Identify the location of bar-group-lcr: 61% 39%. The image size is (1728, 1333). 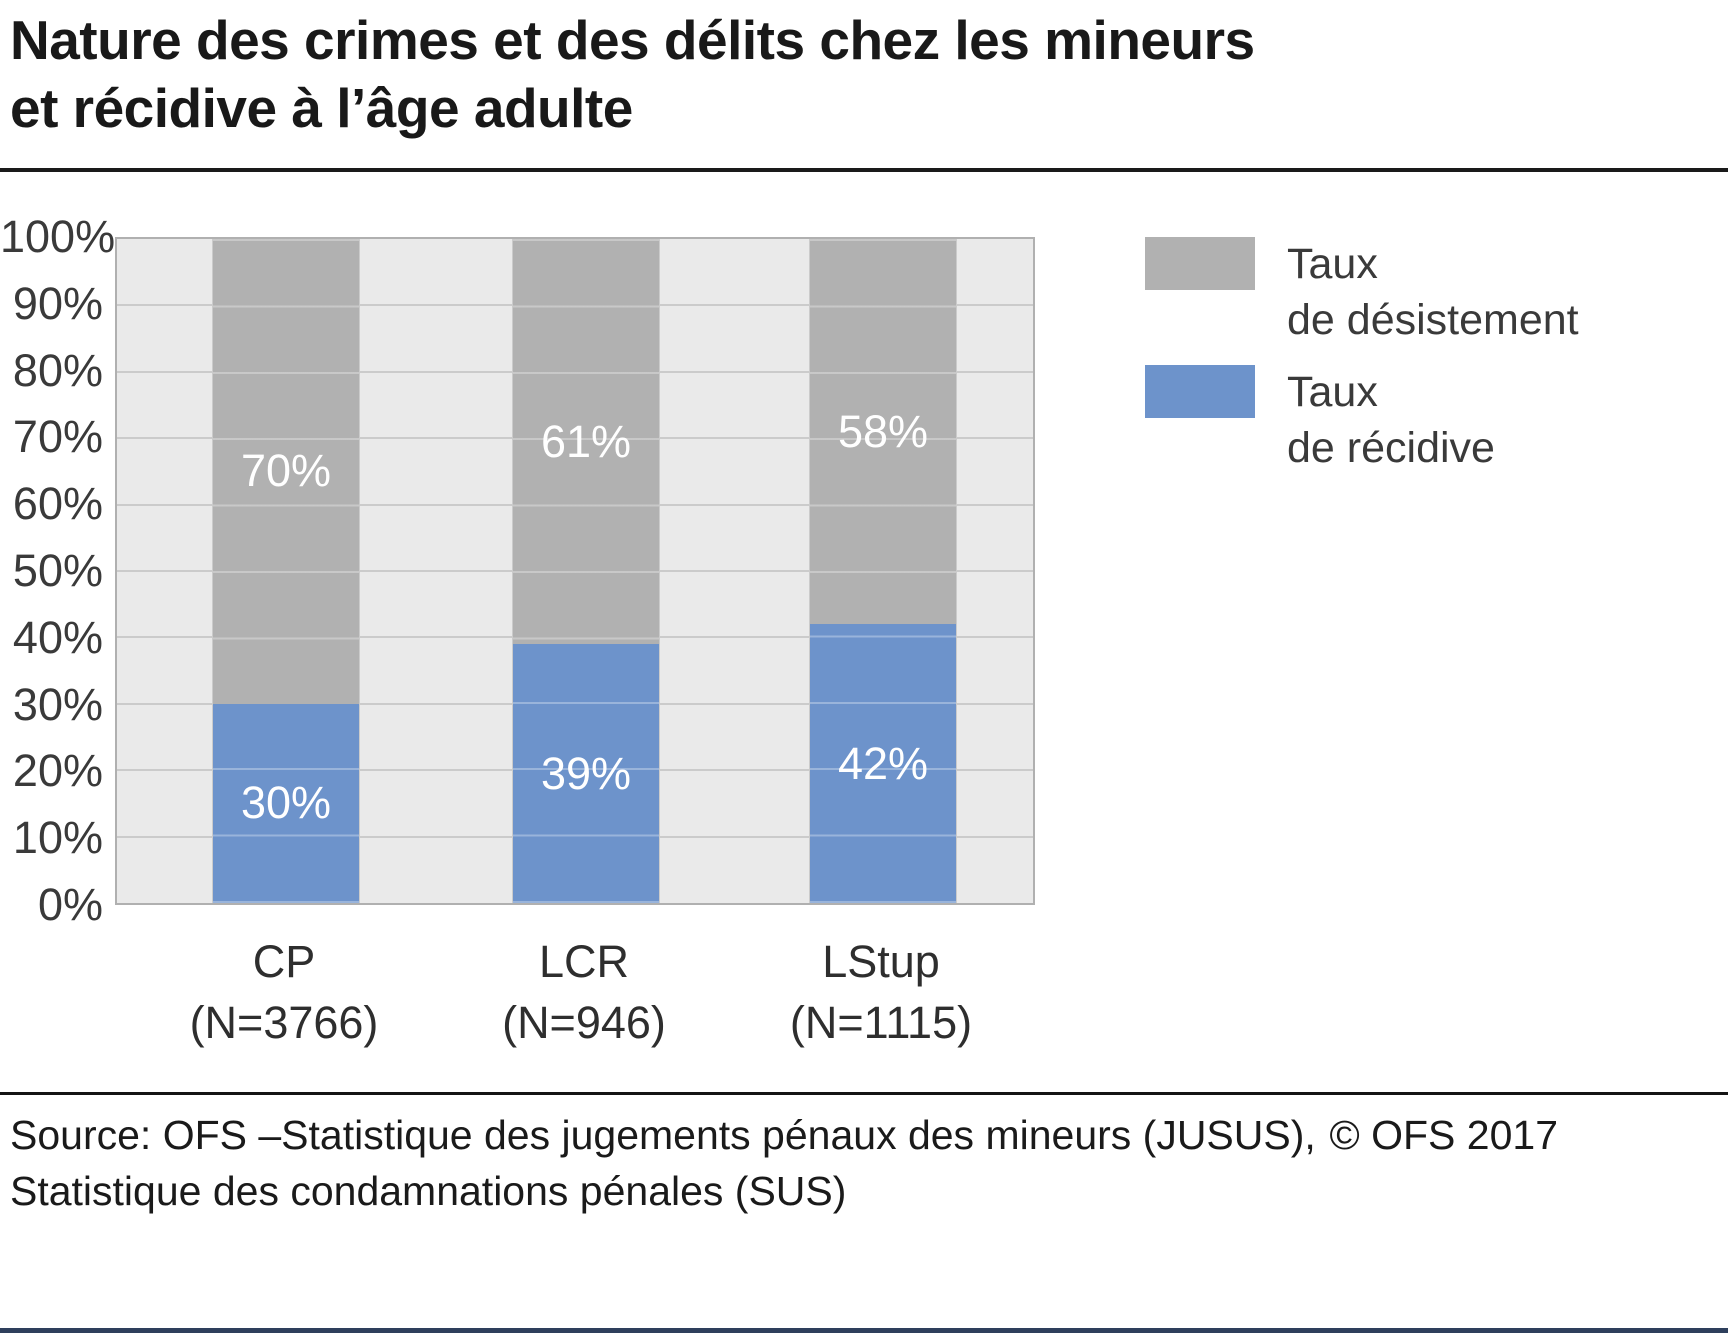
(586, 571).